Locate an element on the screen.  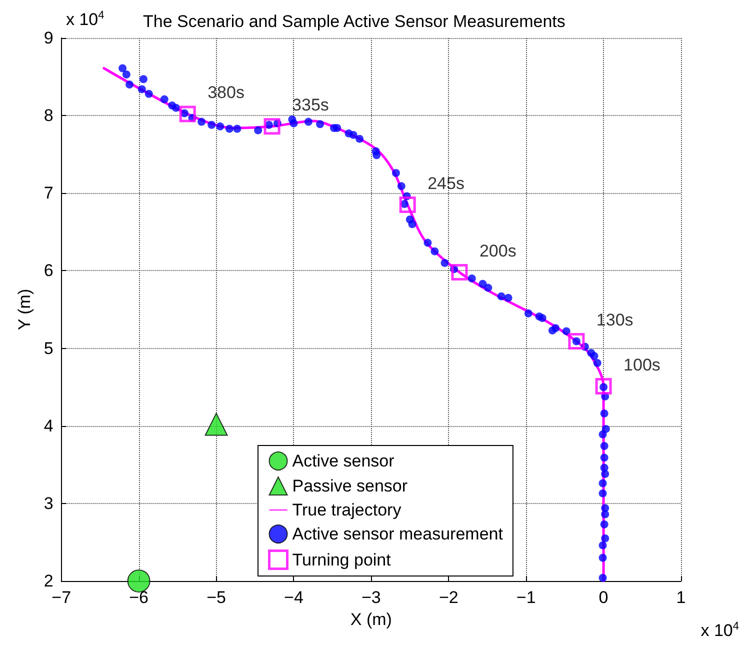
legend-label: Turning point is located at coordinates (342, 560).